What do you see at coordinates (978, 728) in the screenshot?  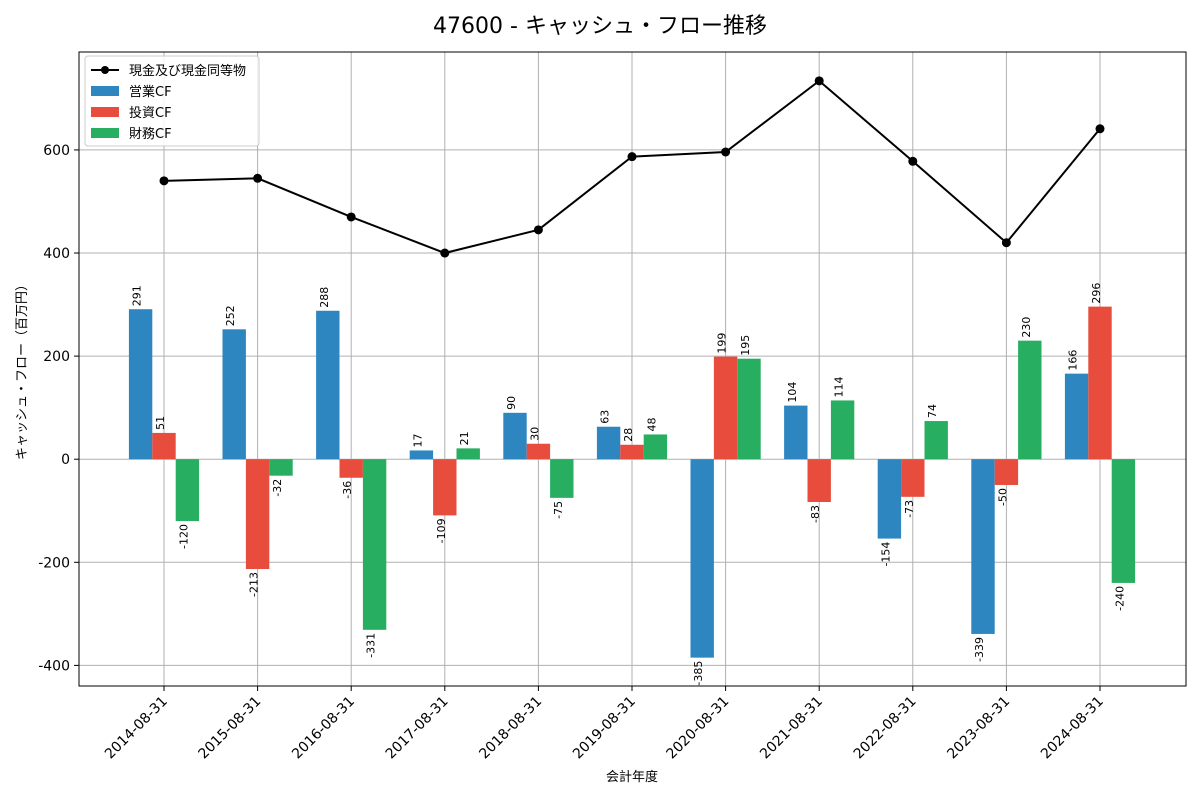 I see `x-tick-label: 2023-08-31` at bounding box center [978, 728].